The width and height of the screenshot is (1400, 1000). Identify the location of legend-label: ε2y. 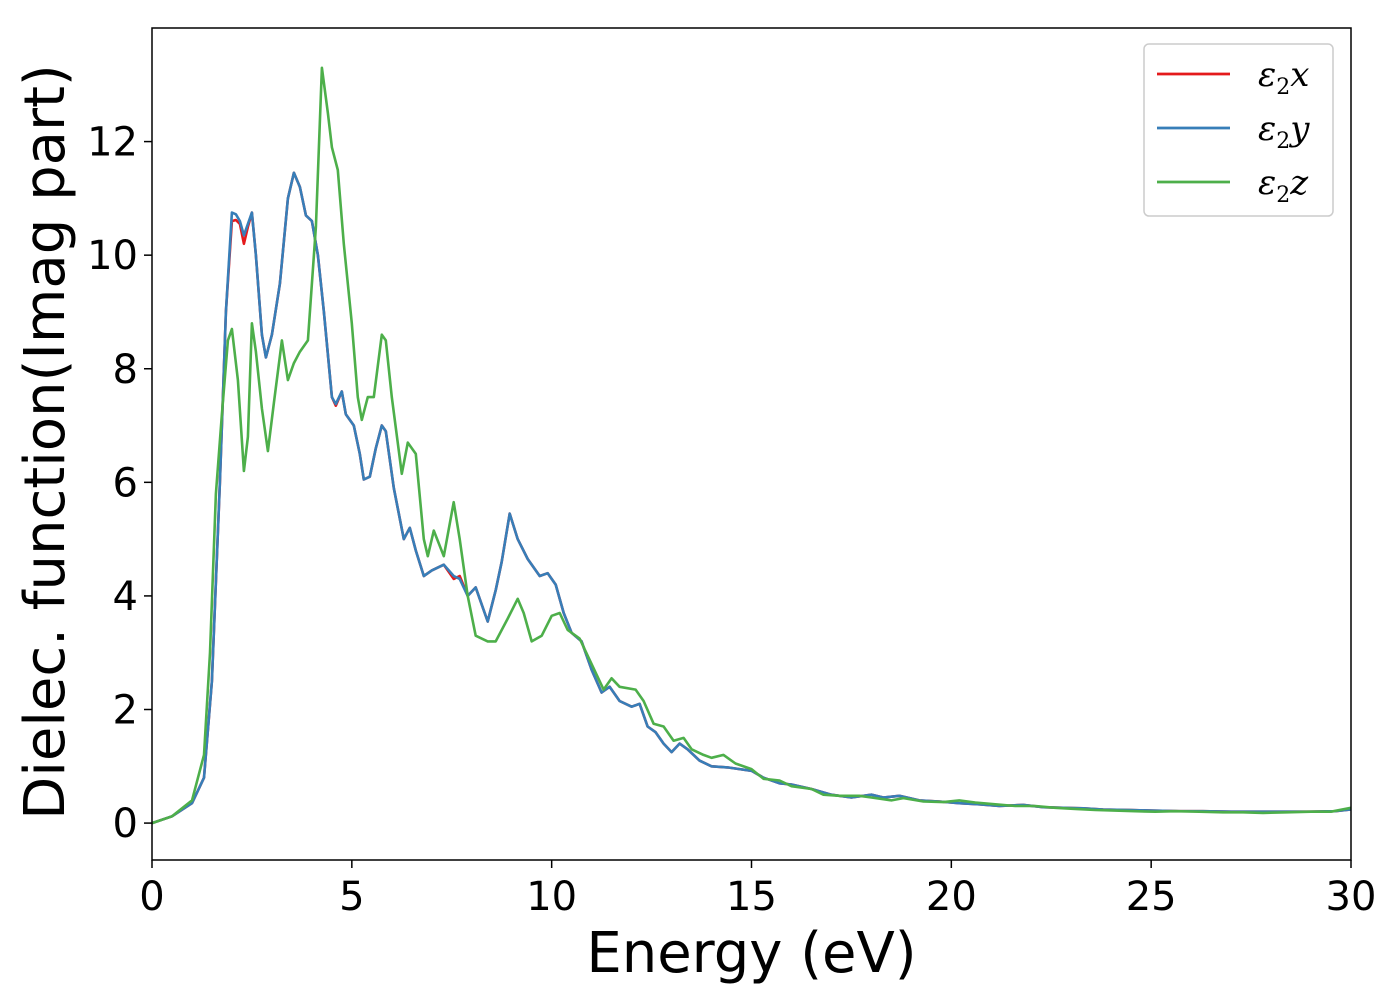
(1284, 131).